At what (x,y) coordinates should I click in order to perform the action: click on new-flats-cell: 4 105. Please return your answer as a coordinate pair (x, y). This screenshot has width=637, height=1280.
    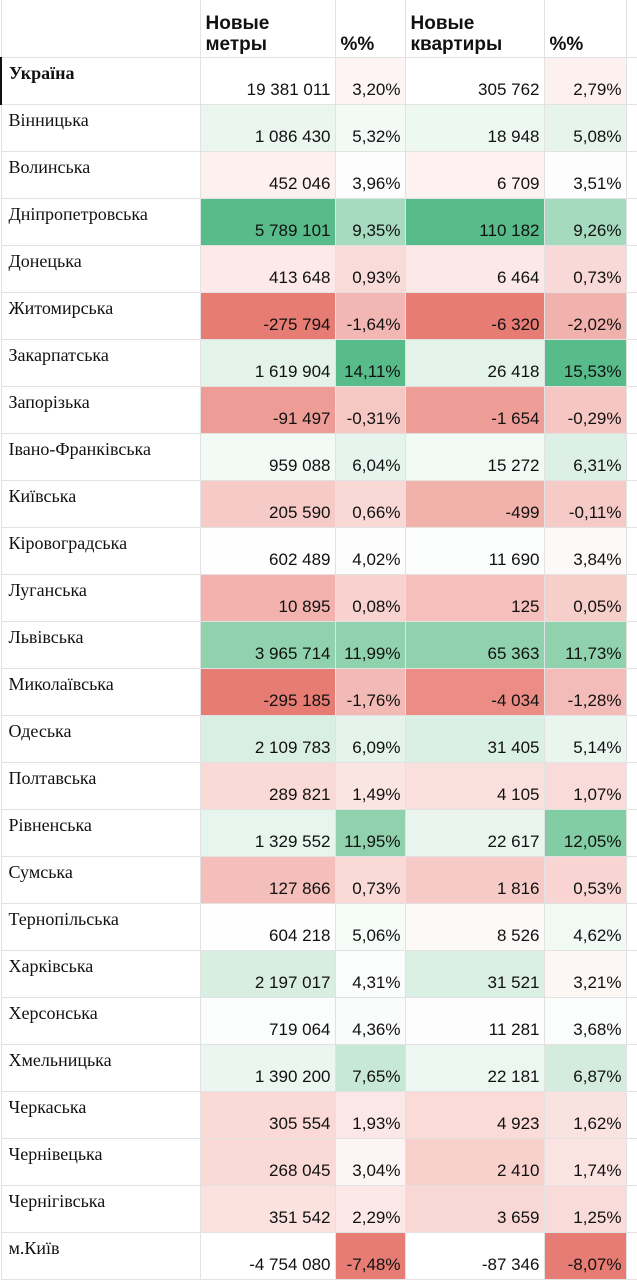
    Looking at the image, I should click on (475, 786).